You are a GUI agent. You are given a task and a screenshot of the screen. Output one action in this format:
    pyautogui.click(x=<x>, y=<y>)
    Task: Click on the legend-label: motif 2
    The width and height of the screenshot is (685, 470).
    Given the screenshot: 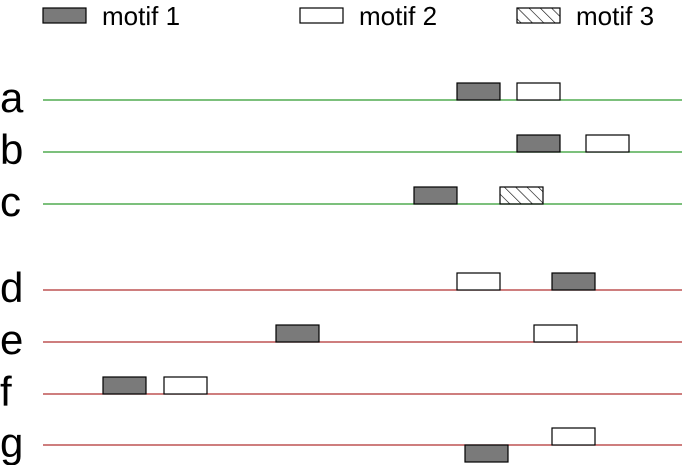 What is the action you would take?
    pyautogui.click(x=398, y=16)
    